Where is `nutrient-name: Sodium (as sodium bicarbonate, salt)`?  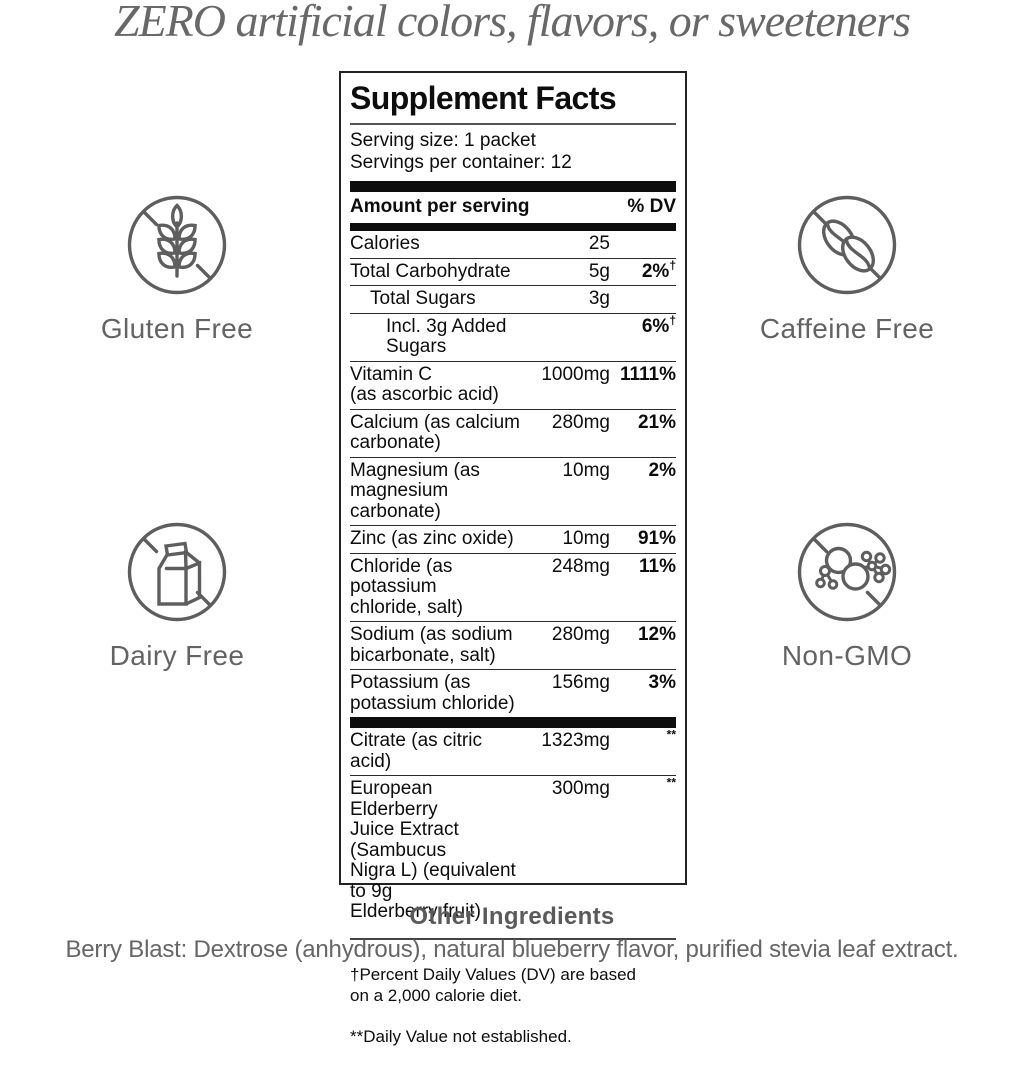
nutrient-name: Sodium (as sodium bicarbonate, salt) is located at coordinates (431, 645).